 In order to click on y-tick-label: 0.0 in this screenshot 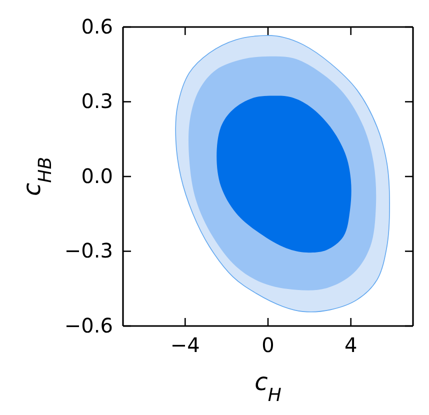, I will do `click(97, 176)`.